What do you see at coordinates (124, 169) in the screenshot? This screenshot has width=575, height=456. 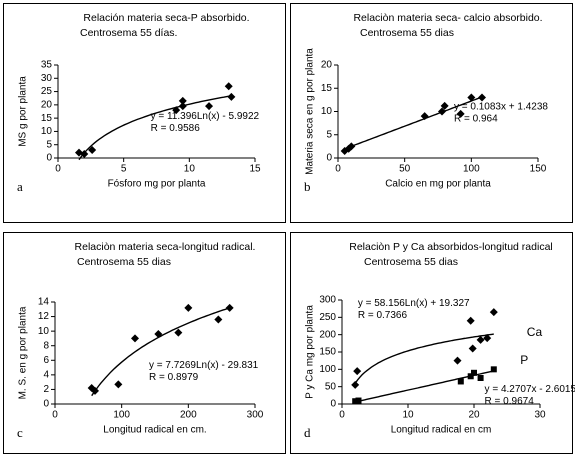 I see `x-tick-label: 5` at bounding box center [124, 169].